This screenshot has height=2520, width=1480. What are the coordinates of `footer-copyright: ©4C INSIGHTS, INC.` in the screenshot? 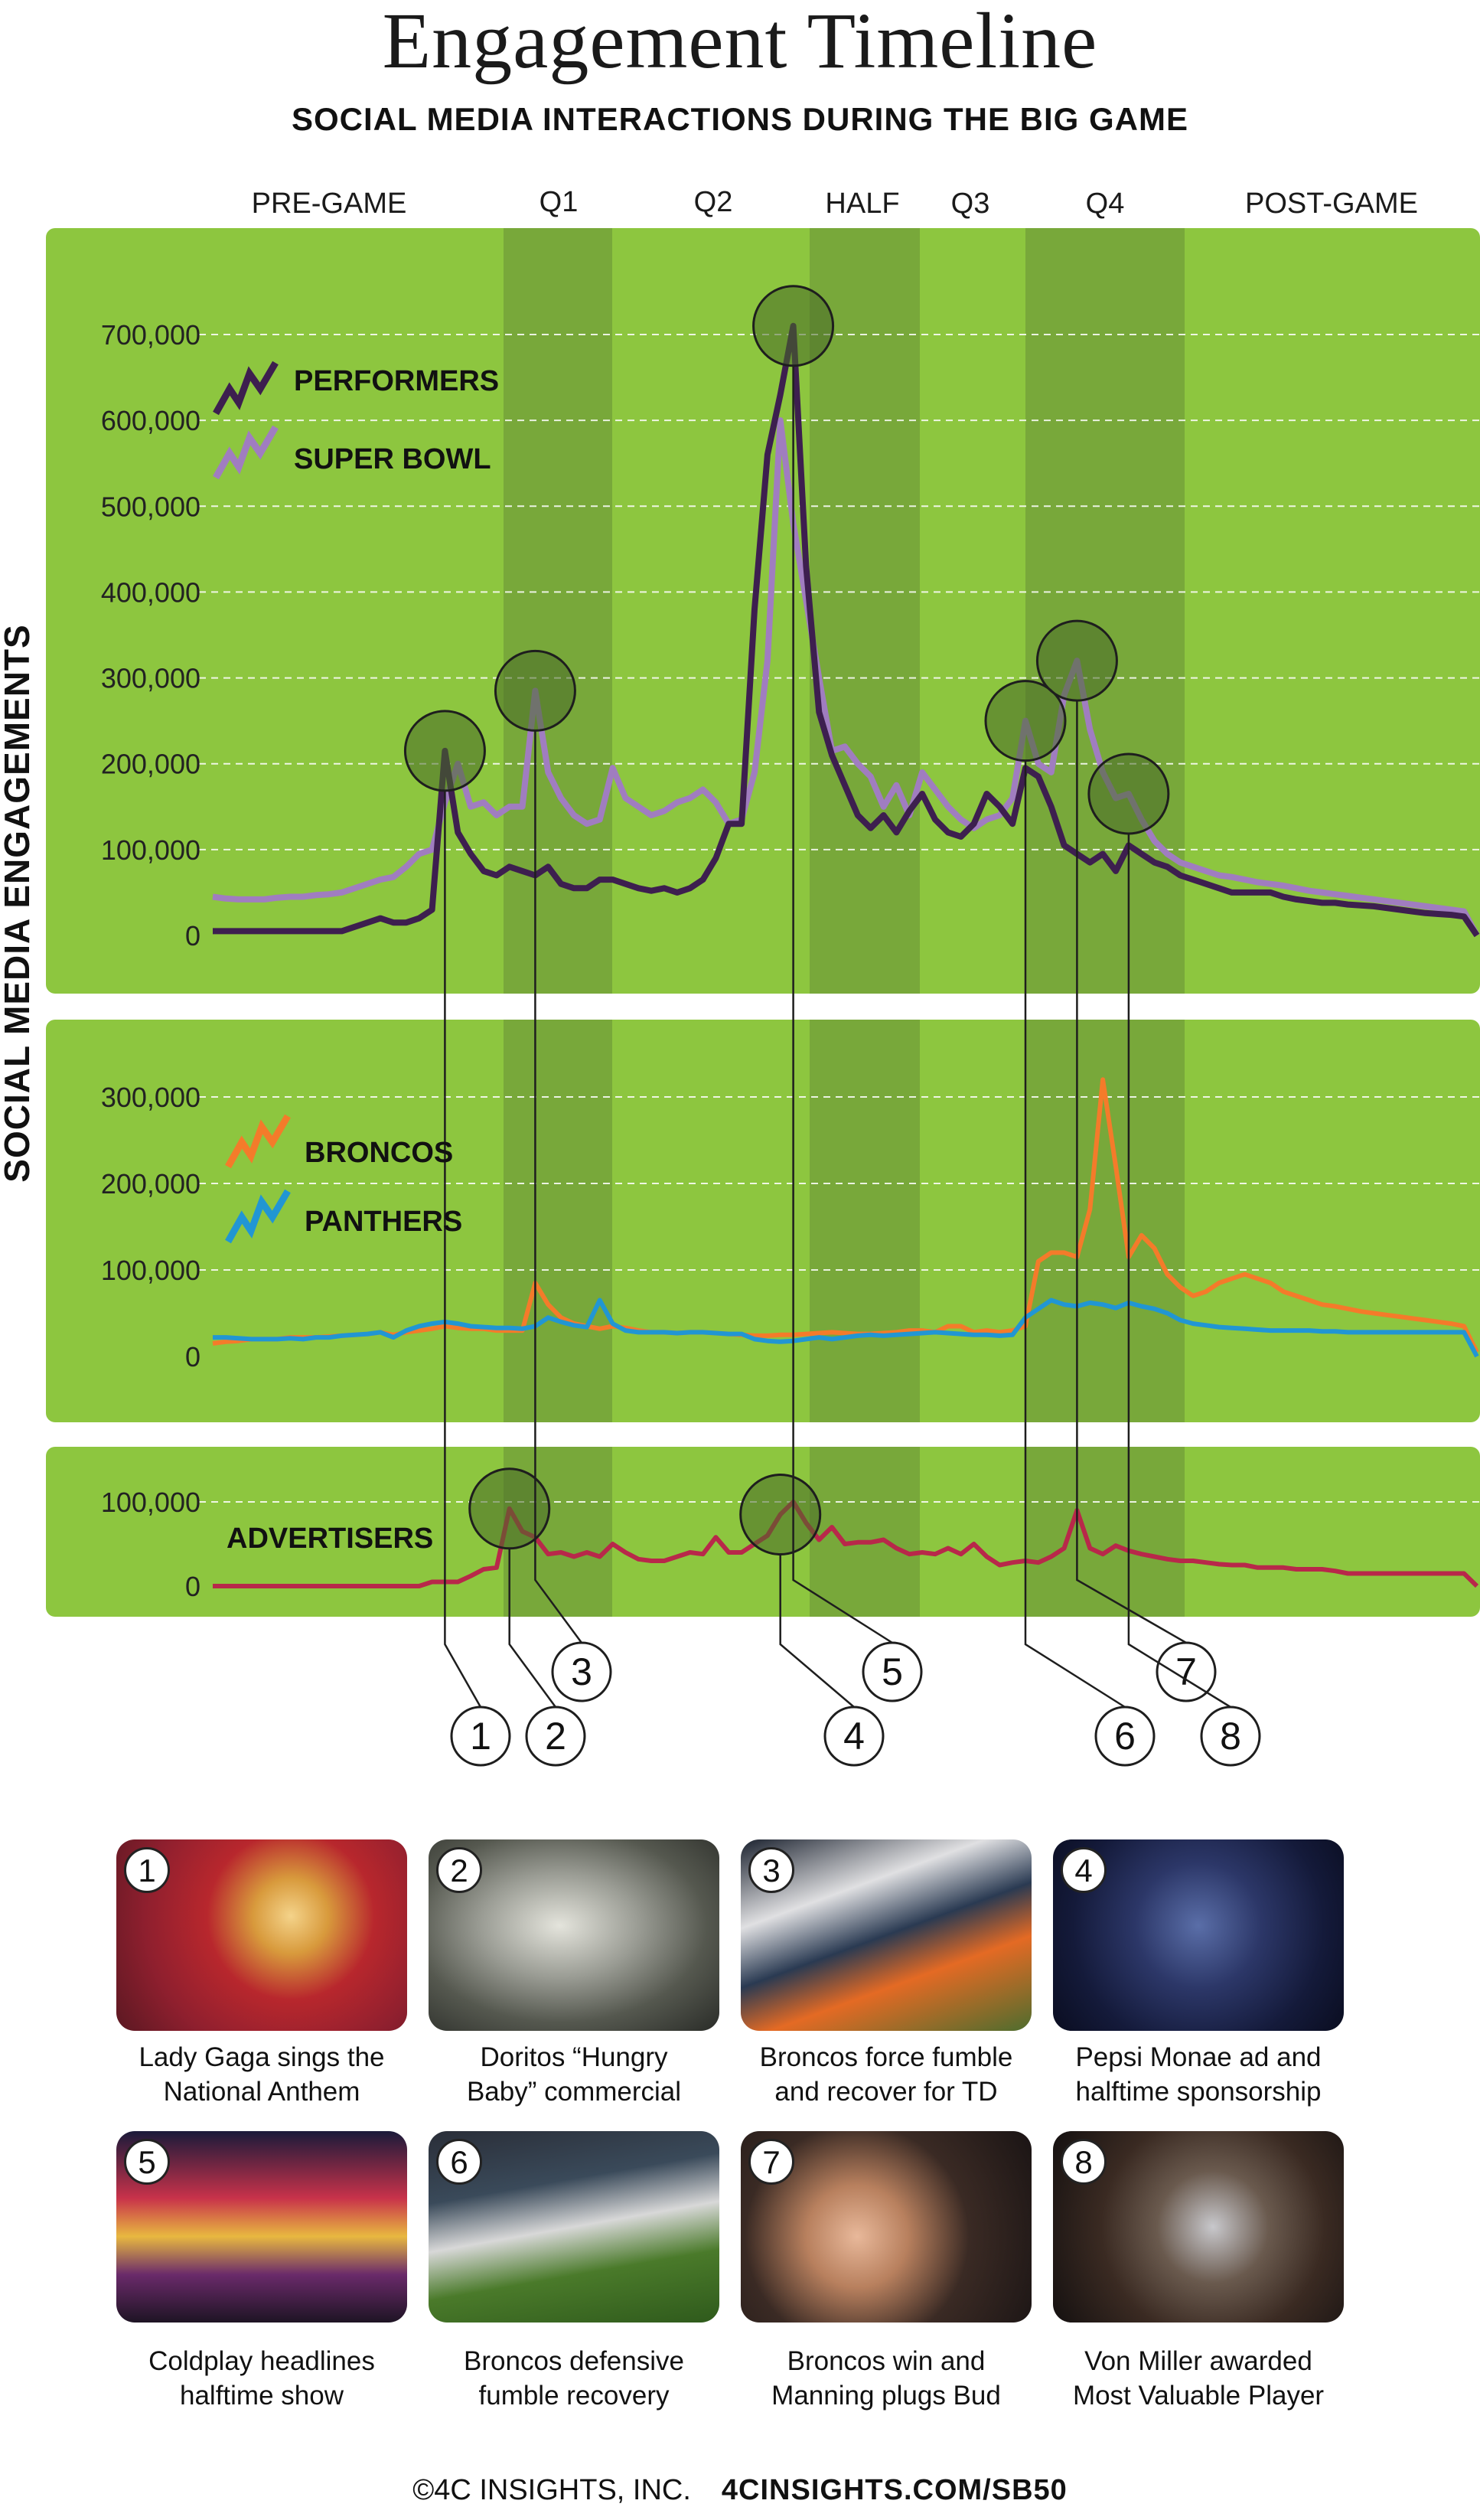 It's located at (551, 2490).